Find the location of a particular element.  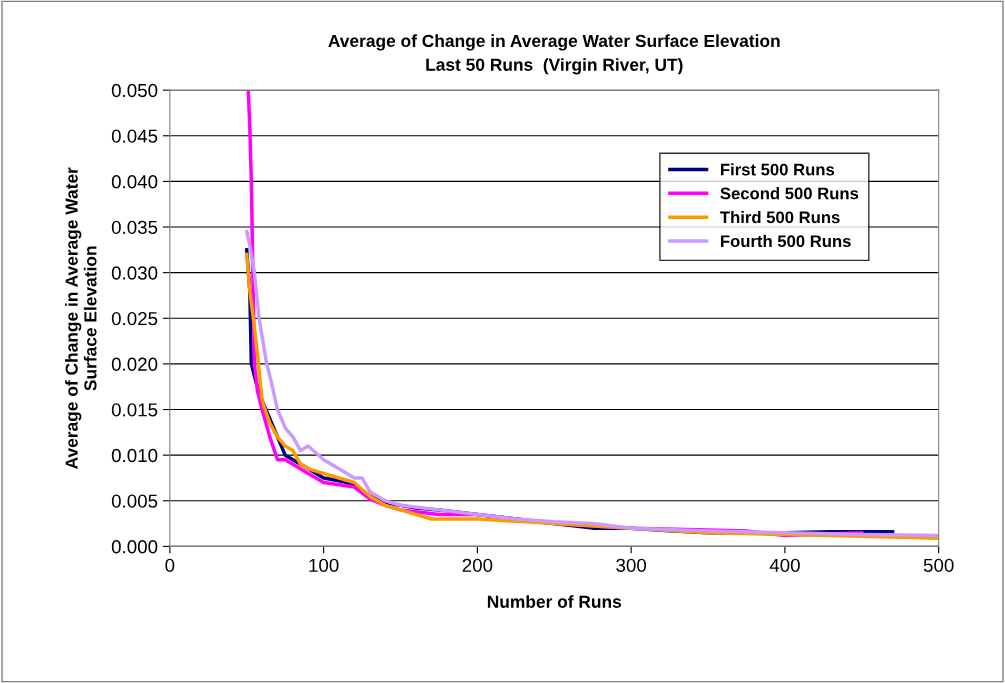

chart-title: Average of Change in Average Water Surface Elevation Last 50 Runs (Virgin River, UT) is located at coordinates (554, 54).